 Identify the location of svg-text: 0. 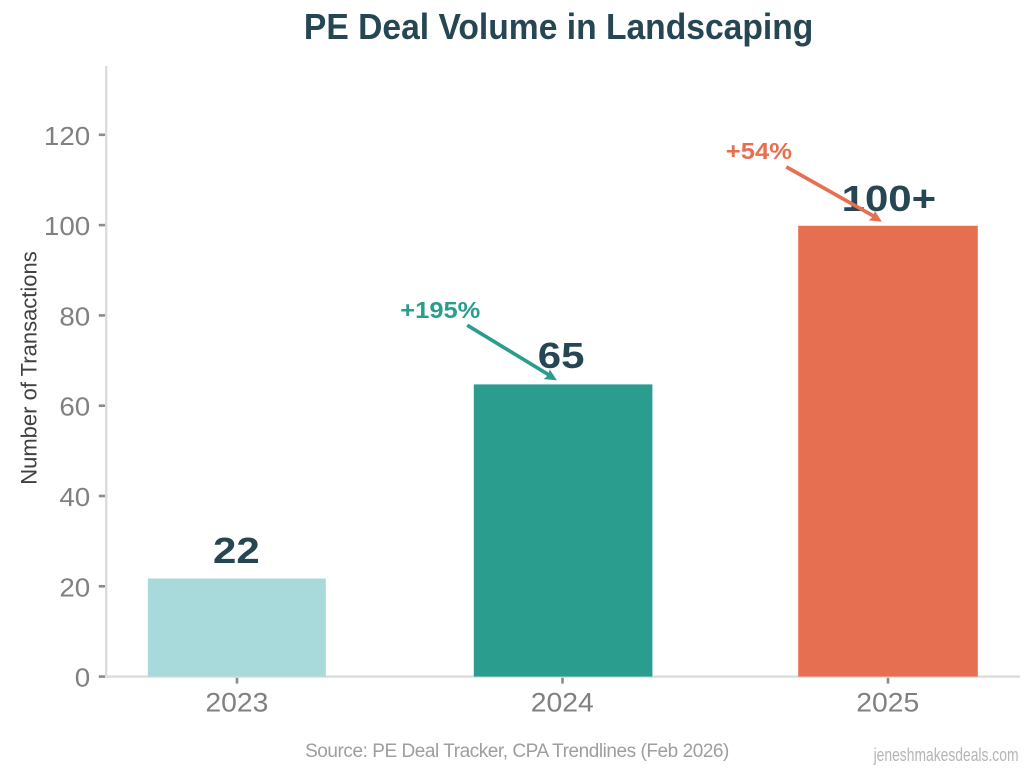
(82, 678).